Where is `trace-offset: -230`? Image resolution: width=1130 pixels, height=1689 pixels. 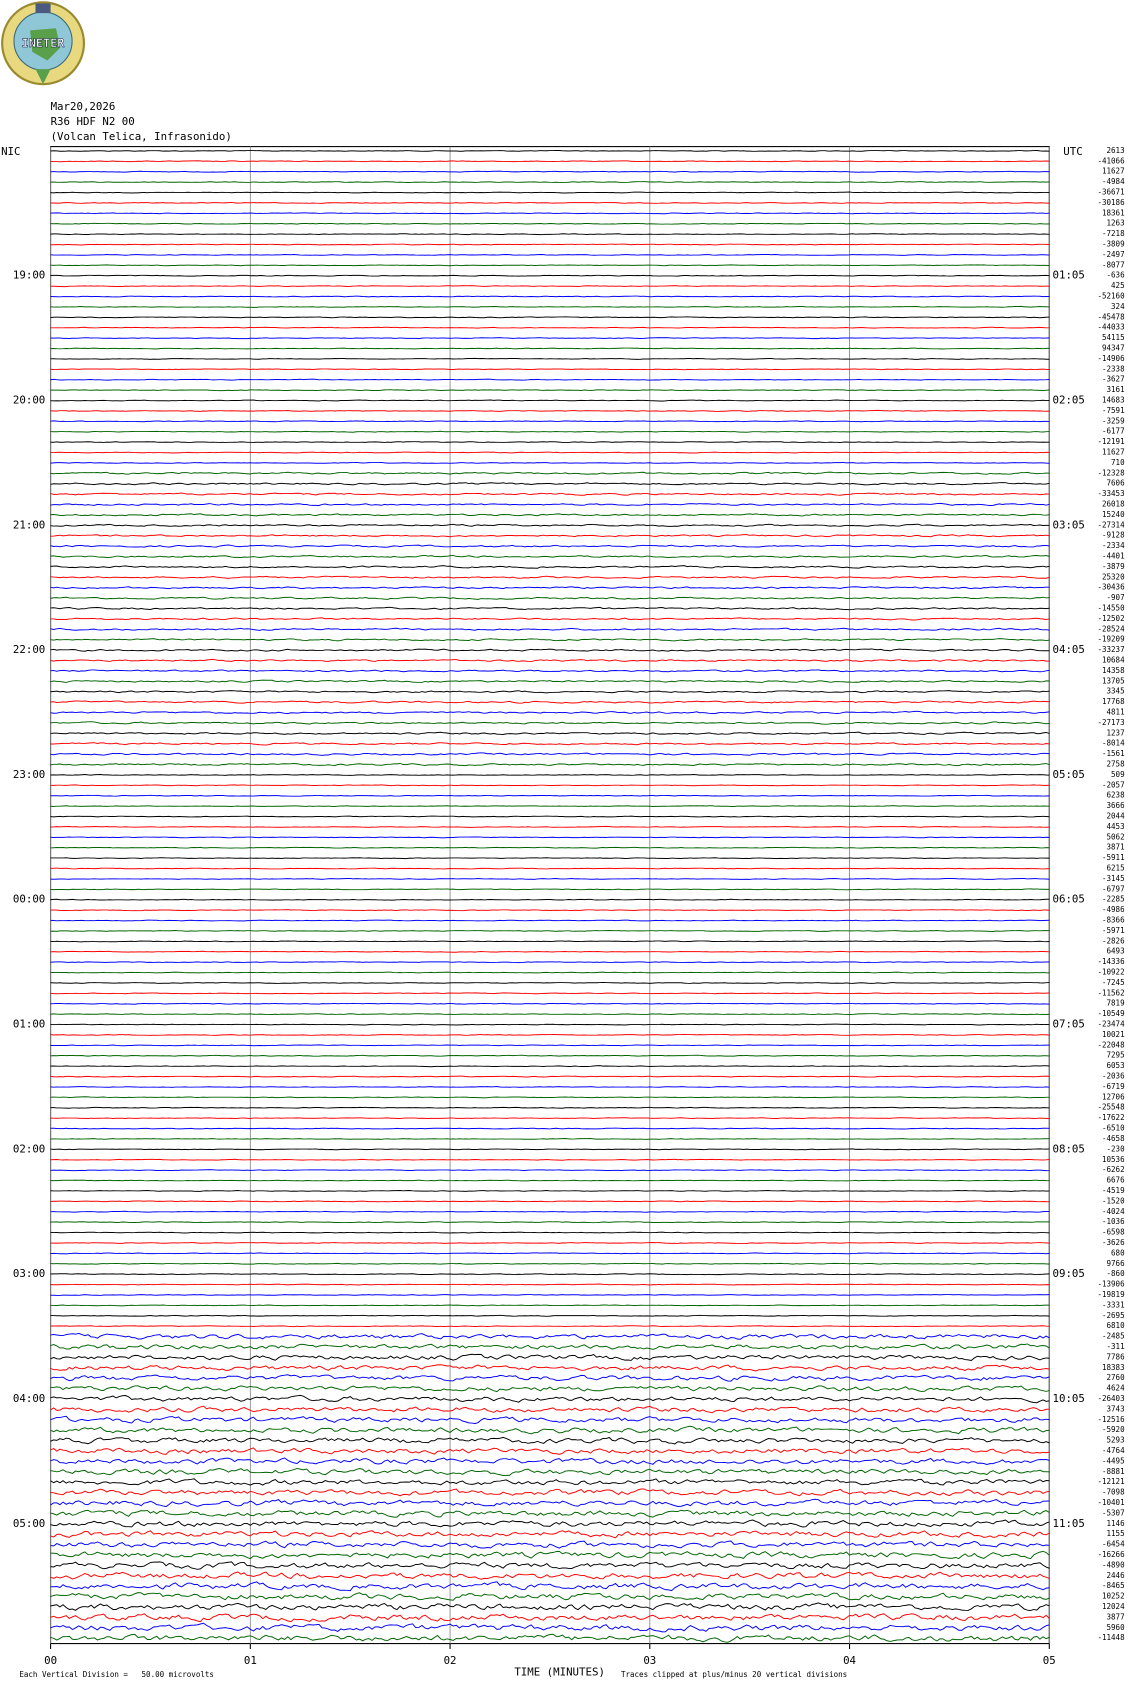
trace-offset: -230 is located at coordinates (1116, 1148).